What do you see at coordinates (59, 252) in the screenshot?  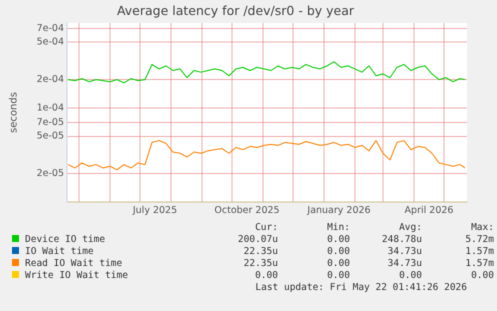 I see `legend-label: IO Wait time` at bounding box center [59, 252].